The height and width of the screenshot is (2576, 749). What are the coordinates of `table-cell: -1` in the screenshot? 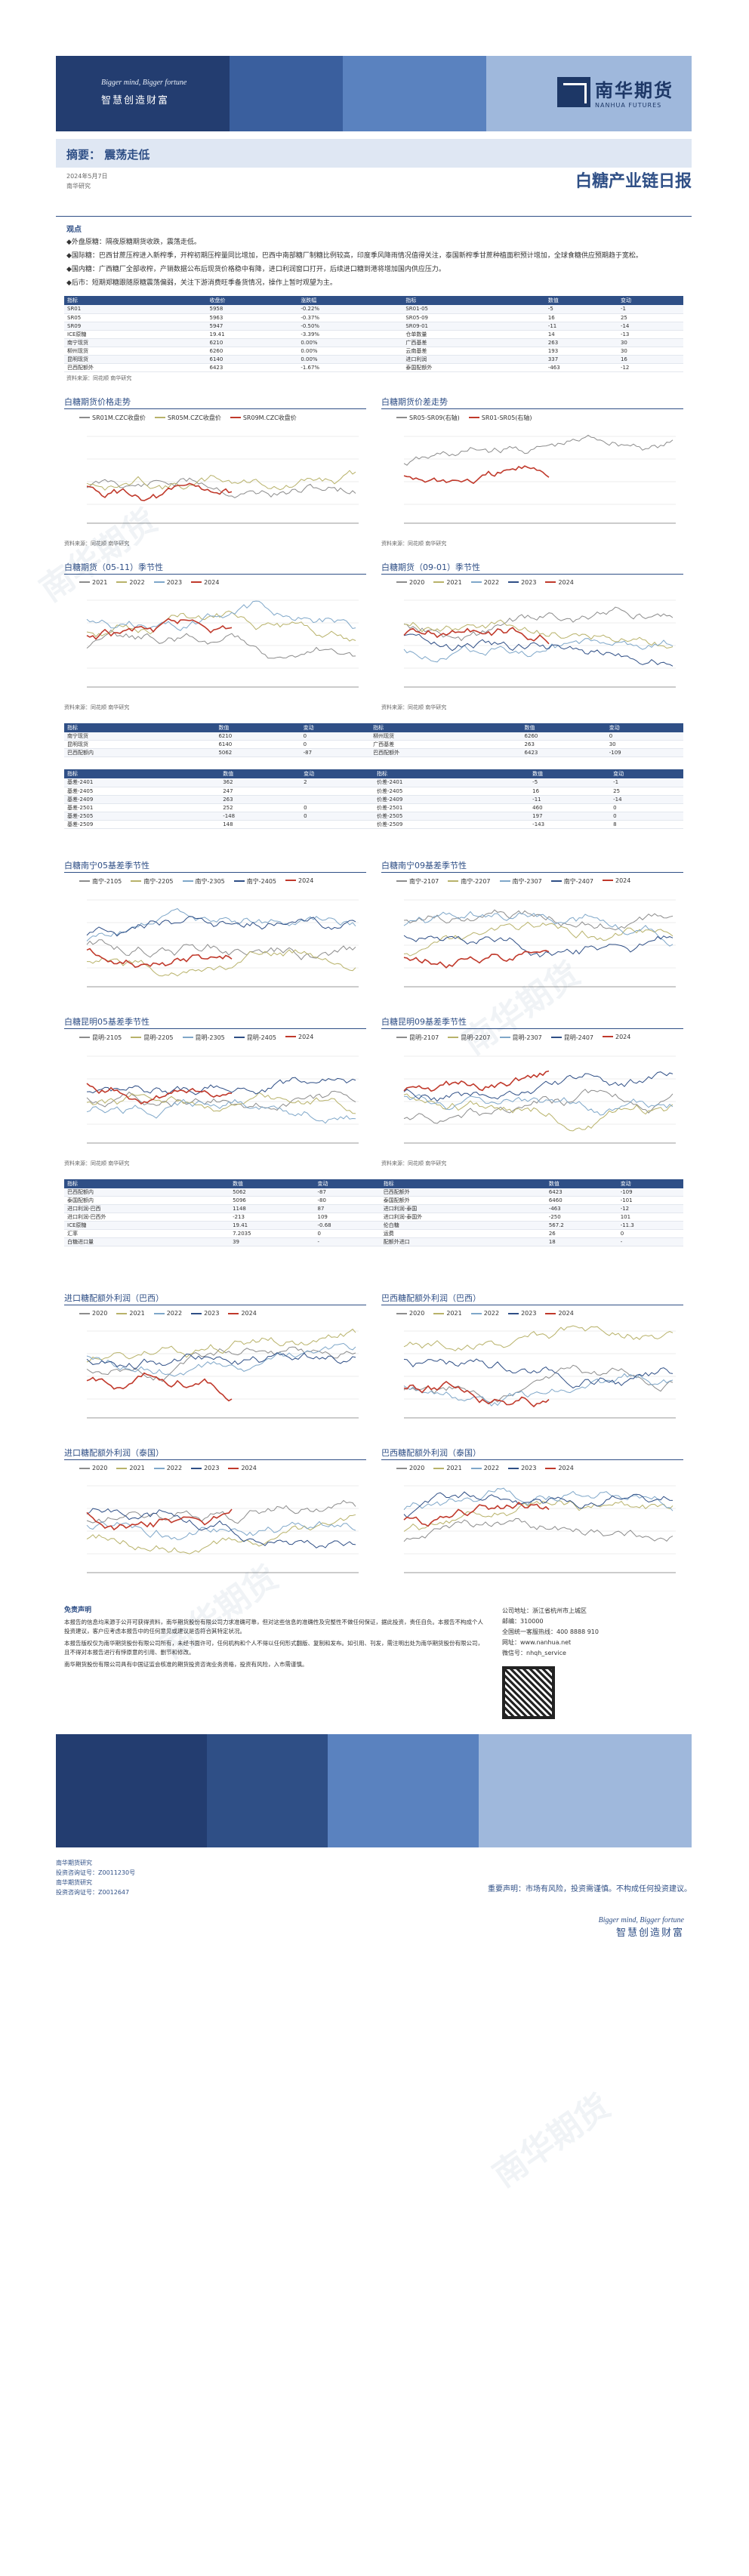 It's located at (646, 782).